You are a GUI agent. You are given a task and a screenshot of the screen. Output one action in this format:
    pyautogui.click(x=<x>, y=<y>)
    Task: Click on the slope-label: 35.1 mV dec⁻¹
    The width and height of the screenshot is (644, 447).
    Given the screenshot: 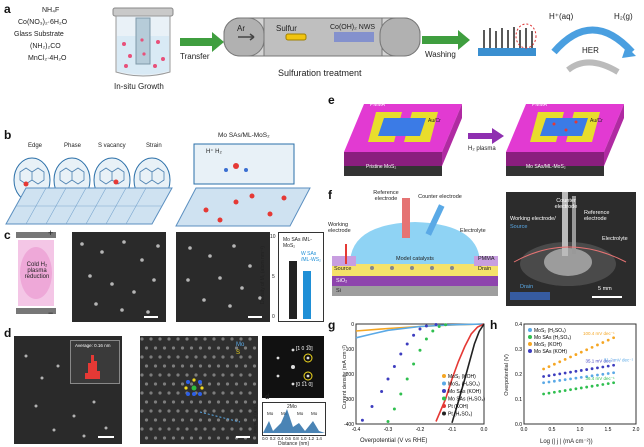 What is the action you would take?
    pyautogui.click(x=600, y=360)
    